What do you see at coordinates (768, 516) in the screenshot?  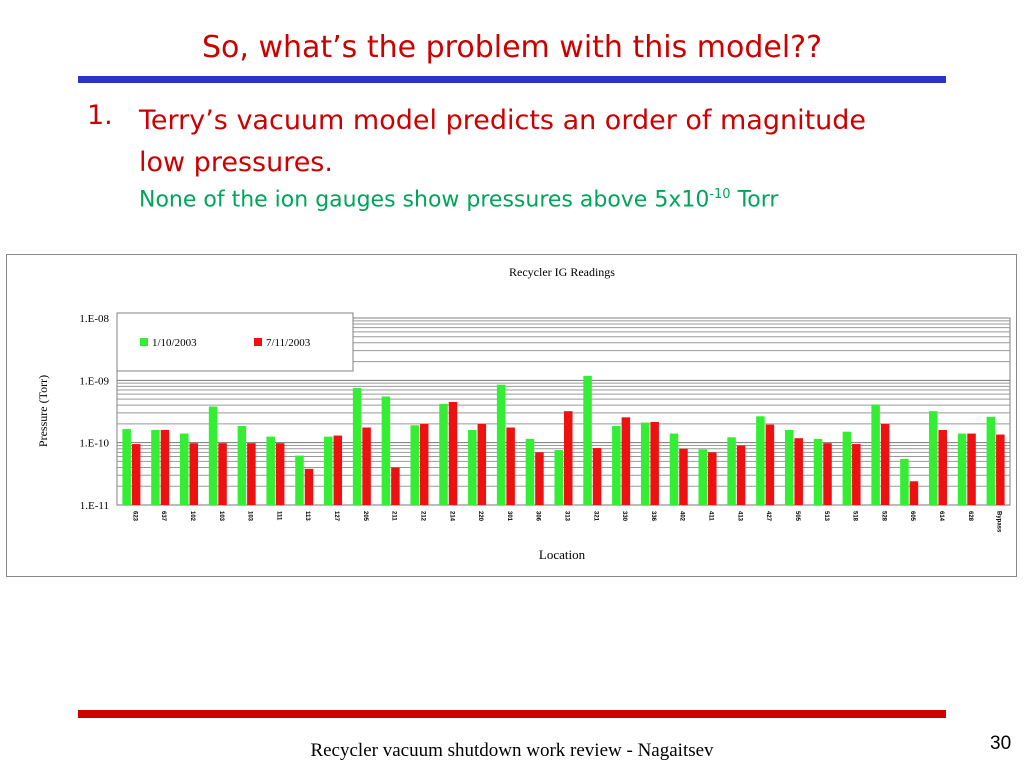 I see `x-tick-label: 427` at bounding box center [768, 516].